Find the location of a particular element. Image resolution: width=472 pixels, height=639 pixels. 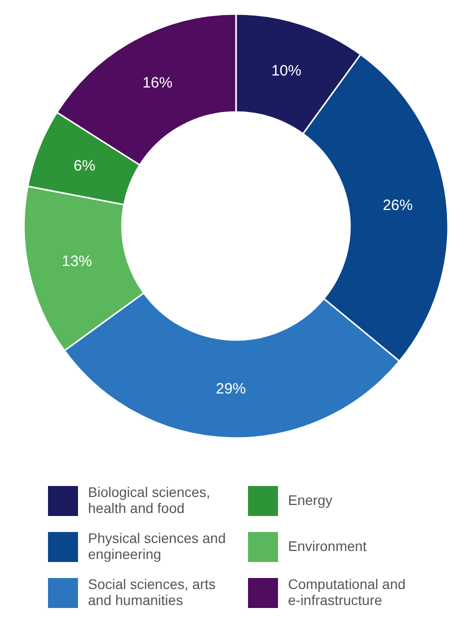

data-label: 29% is located at coordinates (231, 389).